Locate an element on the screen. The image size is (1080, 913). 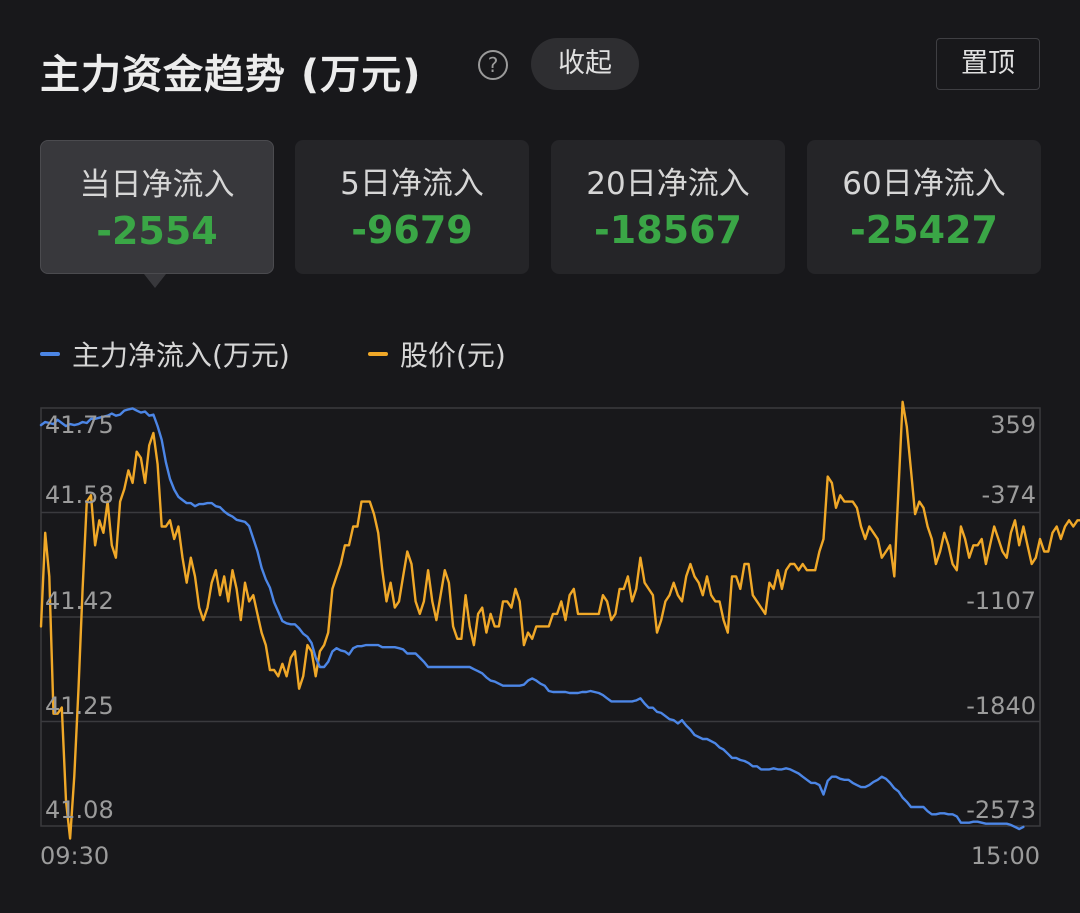
pin-to-top-button: 置顶 is located at coordinates (988, 64).